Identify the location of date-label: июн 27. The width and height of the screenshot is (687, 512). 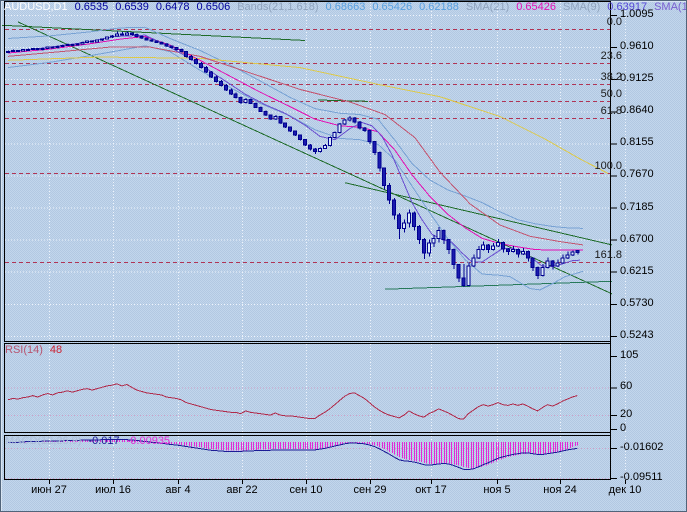
(49, 490).